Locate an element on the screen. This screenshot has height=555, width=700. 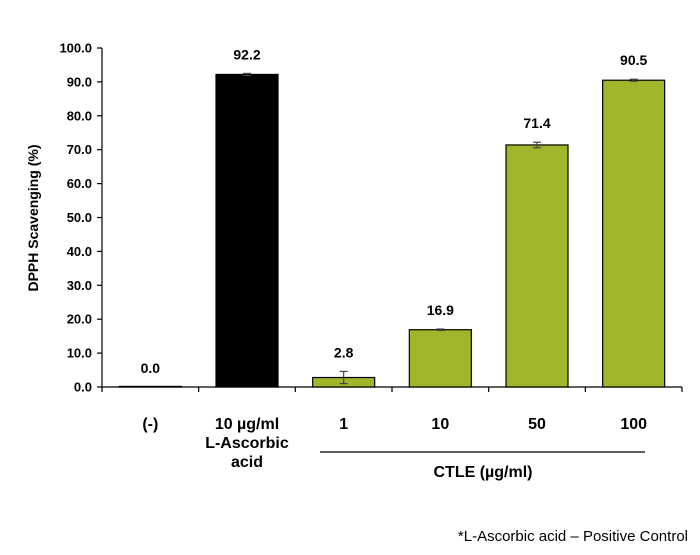
y-tick-label: 50.0 is located at coordinates (79, 217).